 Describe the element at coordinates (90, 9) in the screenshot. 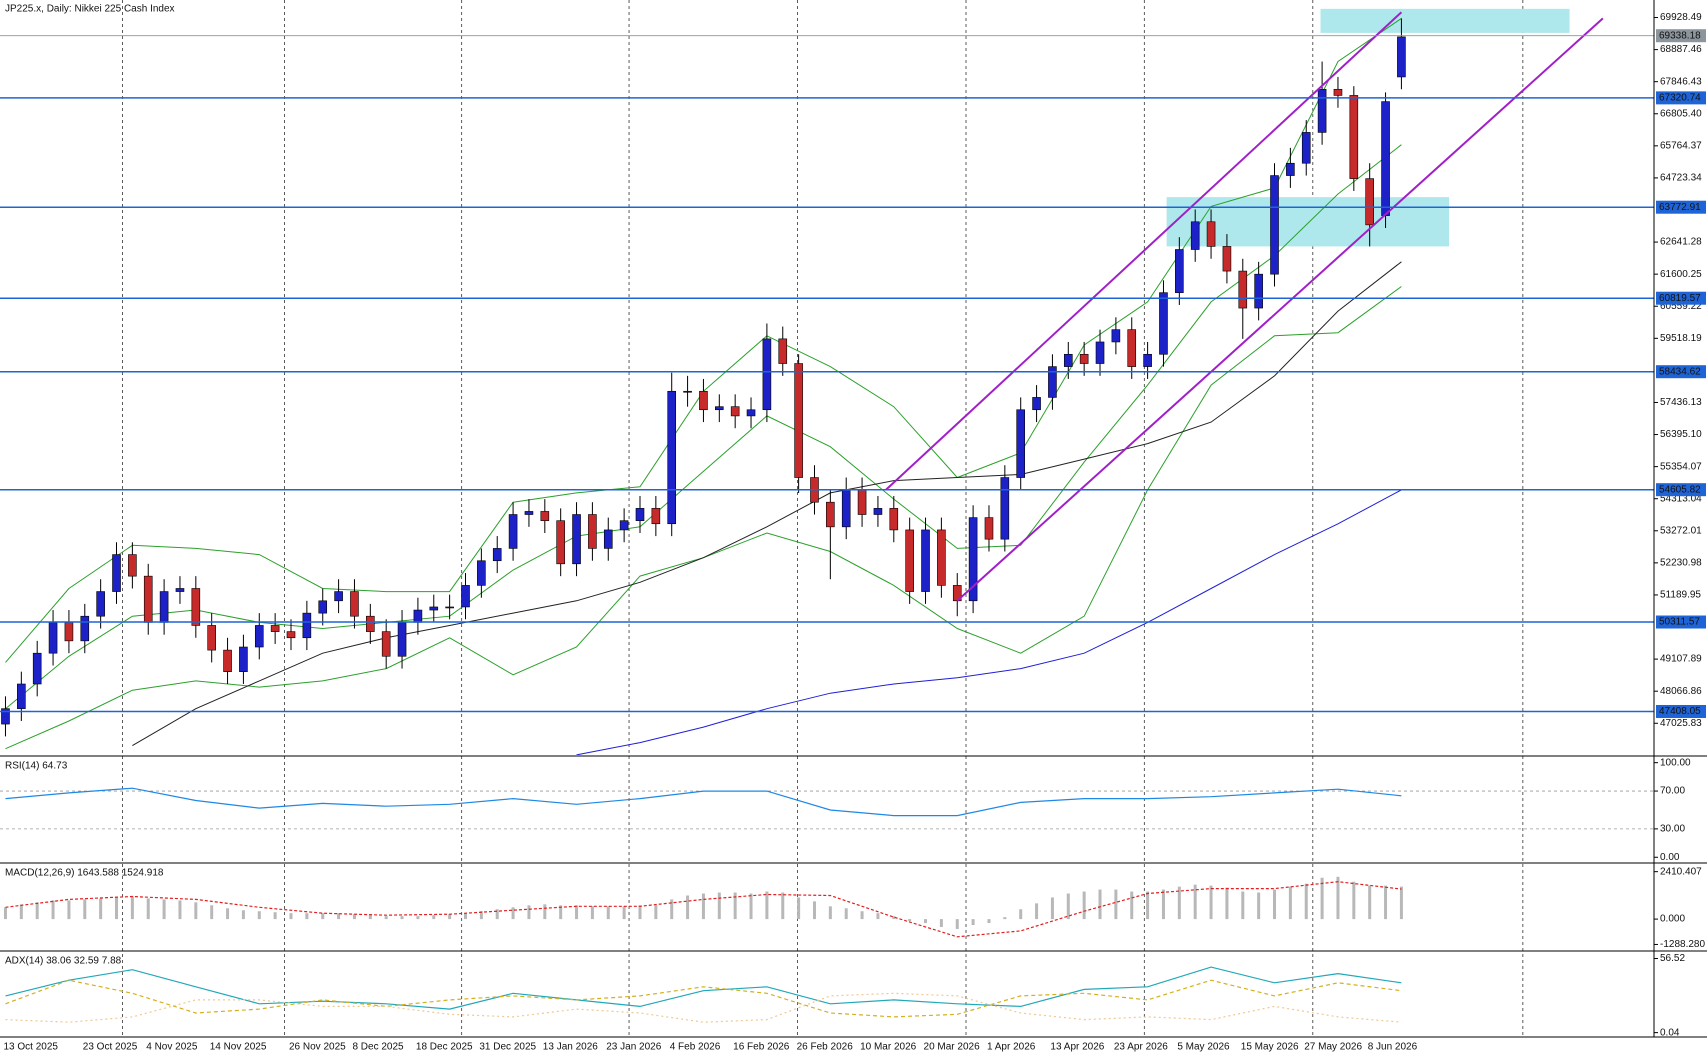

I see `chart-header: JP225.x, Daily: Nikkei 225 Cash Index` at that location.